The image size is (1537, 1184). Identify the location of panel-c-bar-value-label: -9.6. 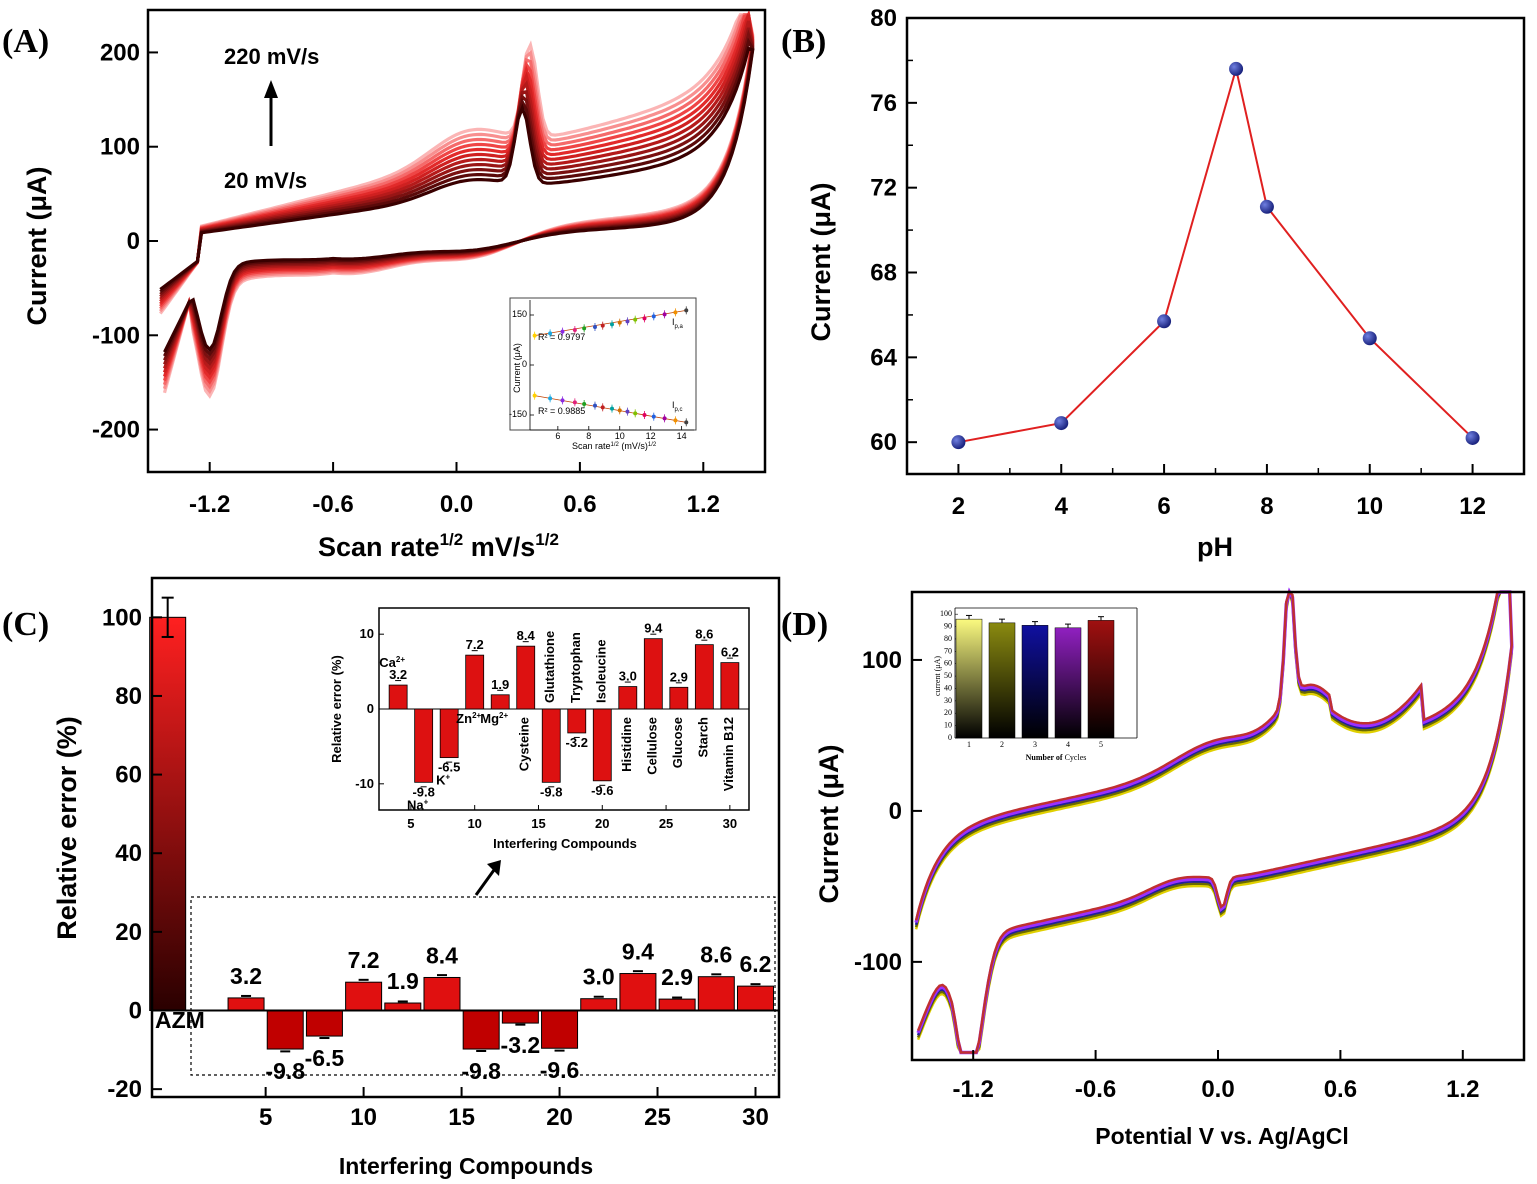
(560, 1070).